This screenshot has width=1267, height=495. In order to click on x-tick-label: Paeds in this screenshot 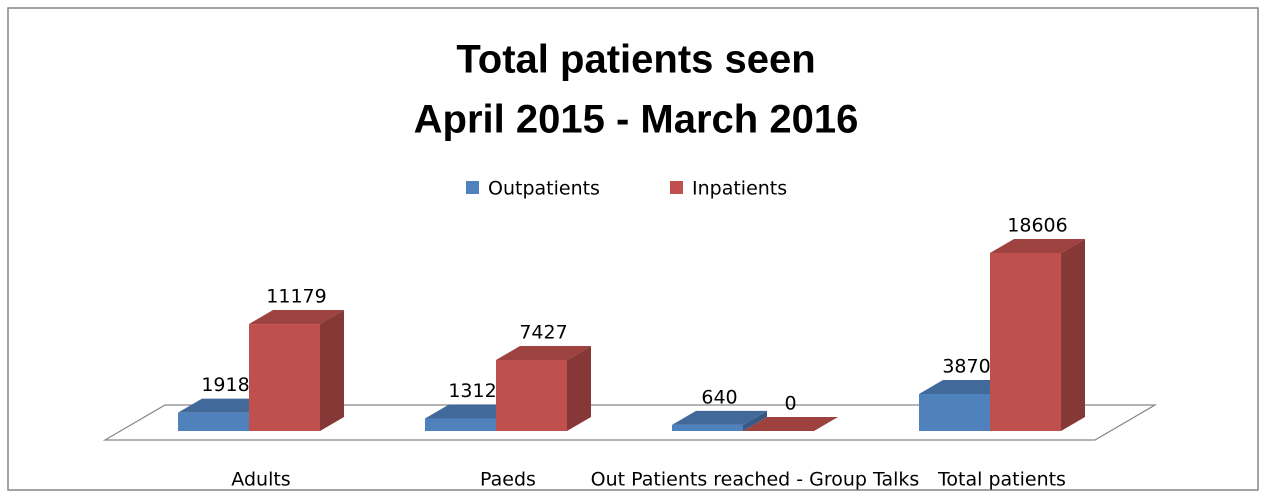, I will do `click(508, 480)`.